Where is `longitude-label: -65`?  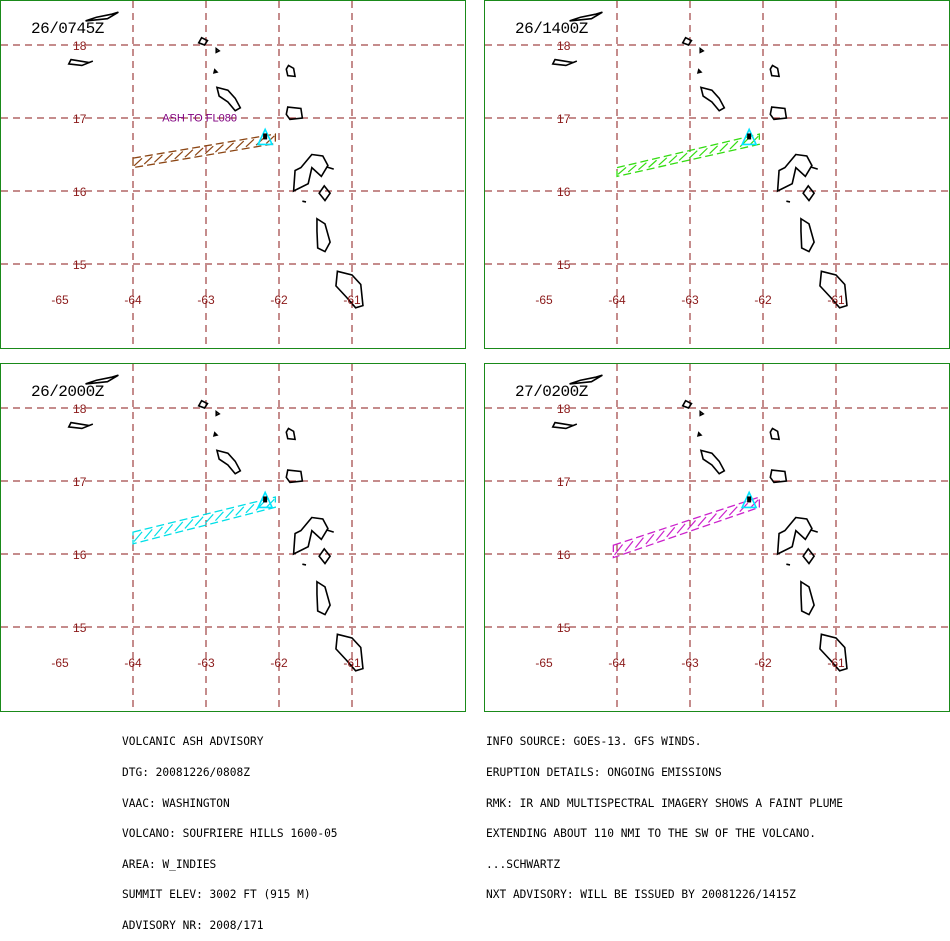
longitude-label: -65 is located at coordinates (544, 663).